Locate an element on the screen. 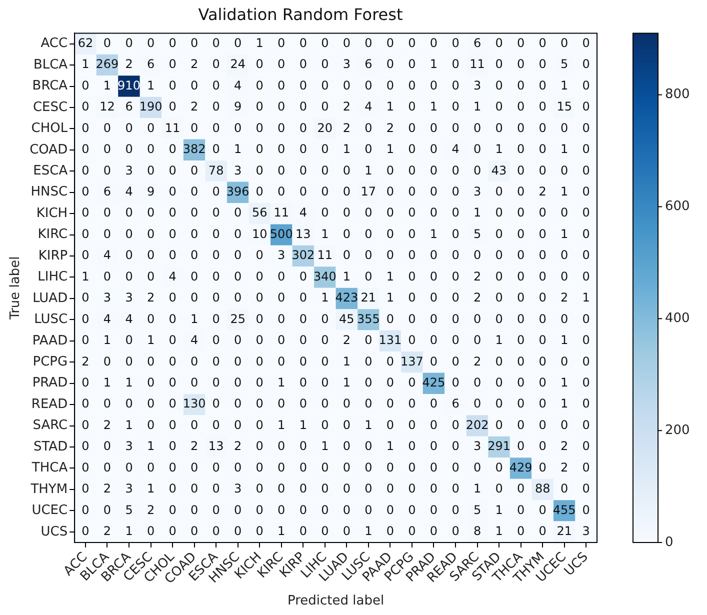 This screenshot has width=707, height=615. data-label: 15 is located at coordinates (564, 107).